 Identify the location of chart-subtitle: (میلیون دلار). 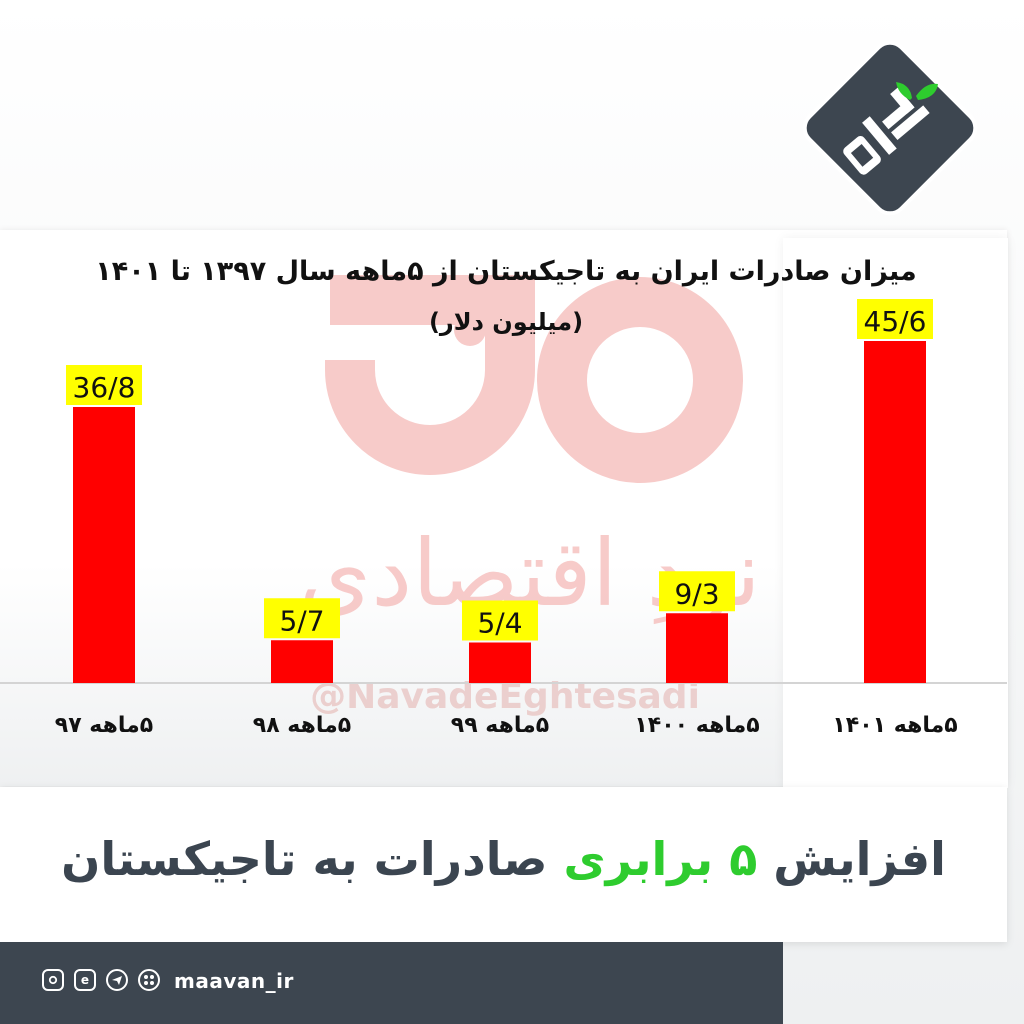
(506, 322).